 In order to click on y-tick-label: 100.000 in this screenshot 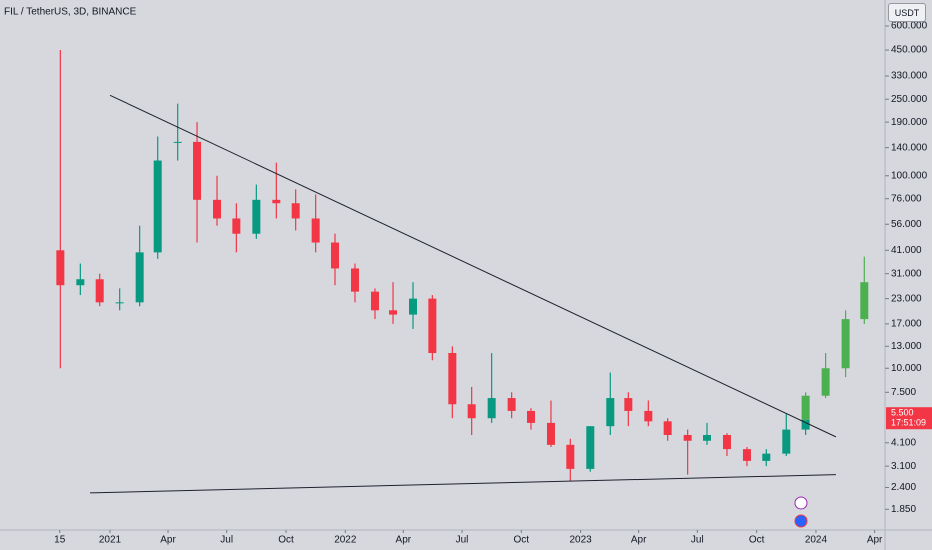, I will do `click(909, 175)`.